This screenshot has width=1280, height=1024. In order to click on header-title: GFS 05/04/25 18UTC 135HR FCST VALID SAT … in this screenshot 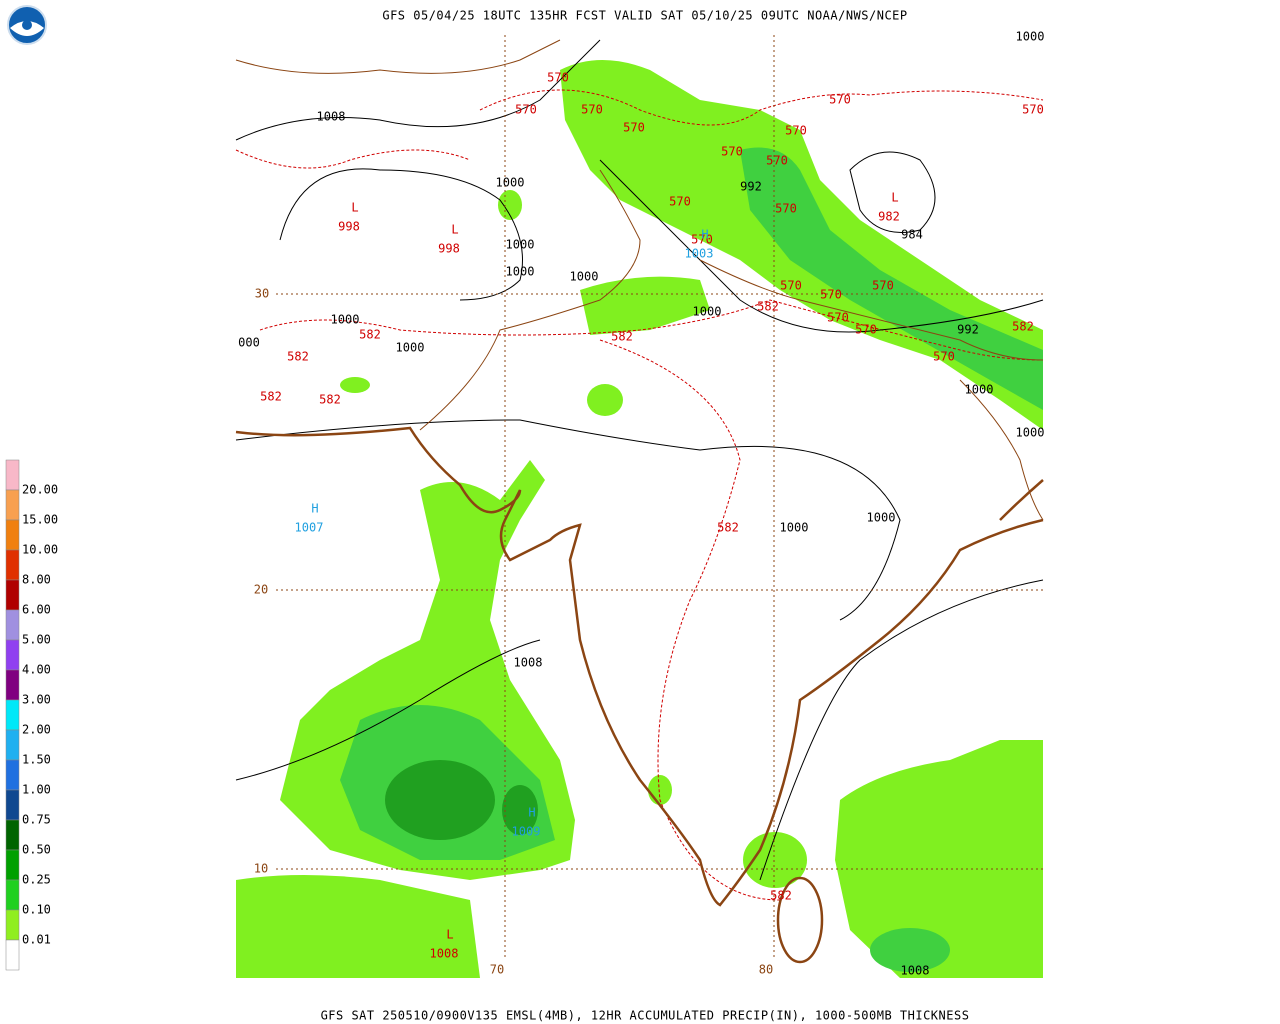, I will do `click(644, 16)`.